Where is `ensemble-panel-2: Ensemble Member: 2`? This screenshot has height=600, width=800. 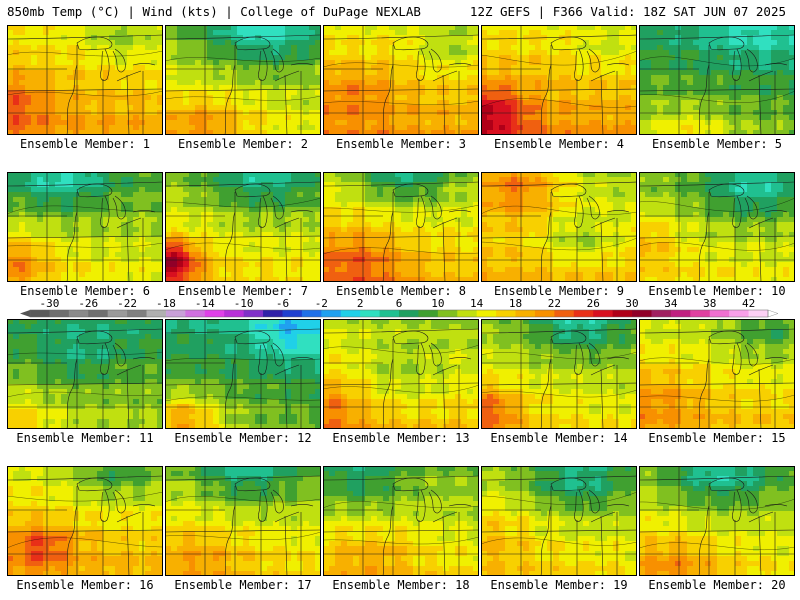
ensemble-panel-2: Ensemble Member: 2 is located at coordinates (243, 91).